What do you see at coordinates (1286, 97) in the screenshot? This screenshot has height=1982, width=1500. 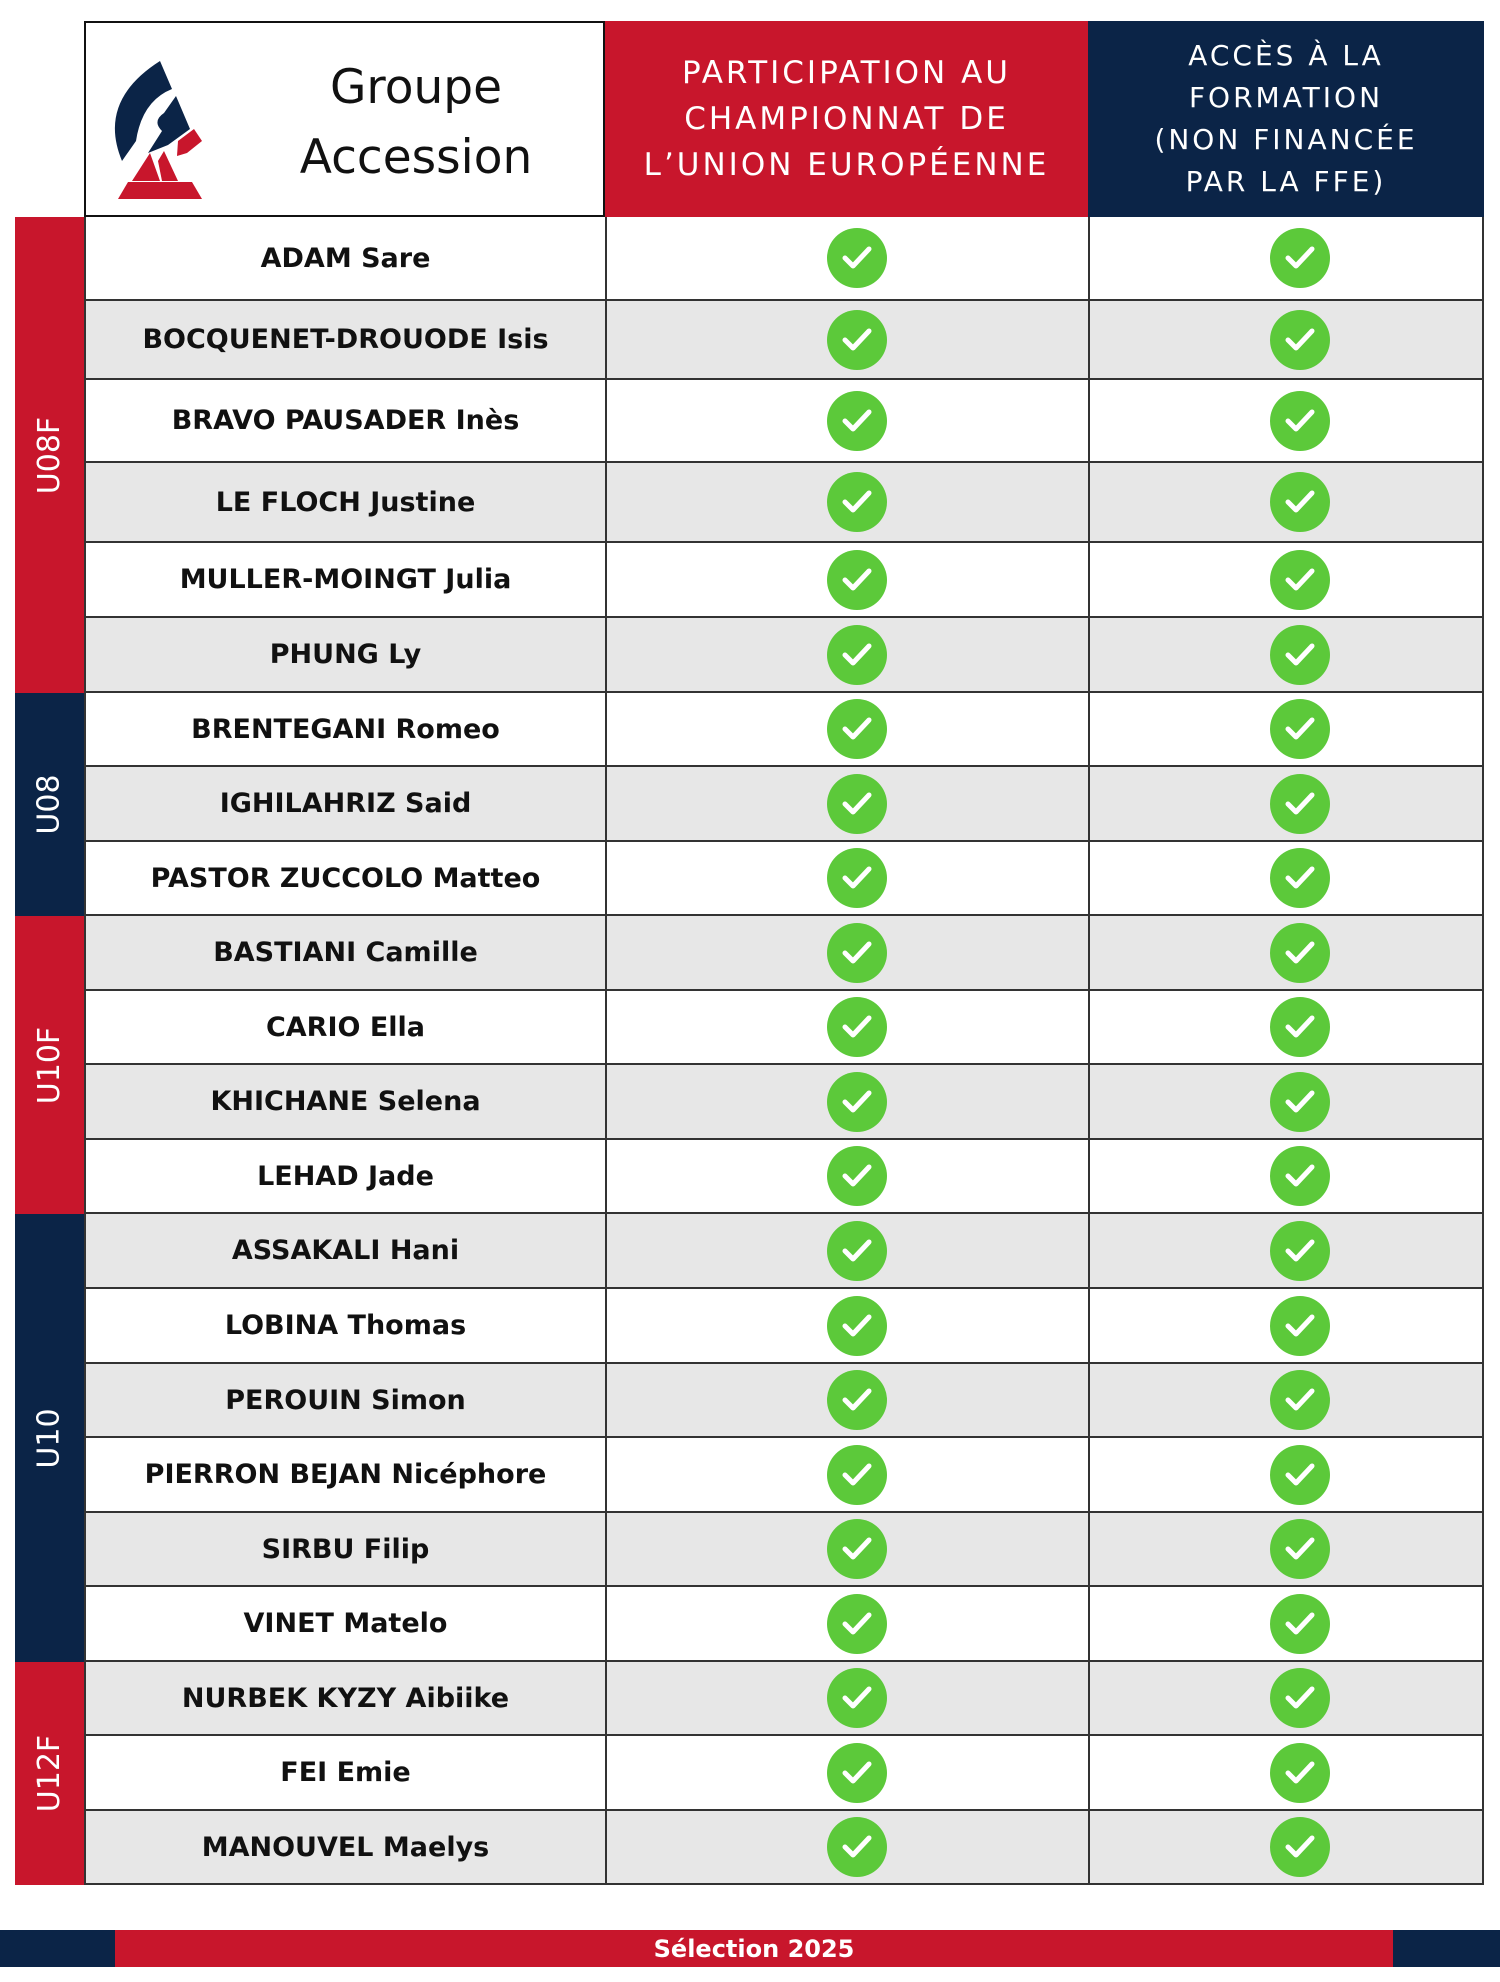 I see `header-line: FORMATION` at bounding box center [1286, 97].